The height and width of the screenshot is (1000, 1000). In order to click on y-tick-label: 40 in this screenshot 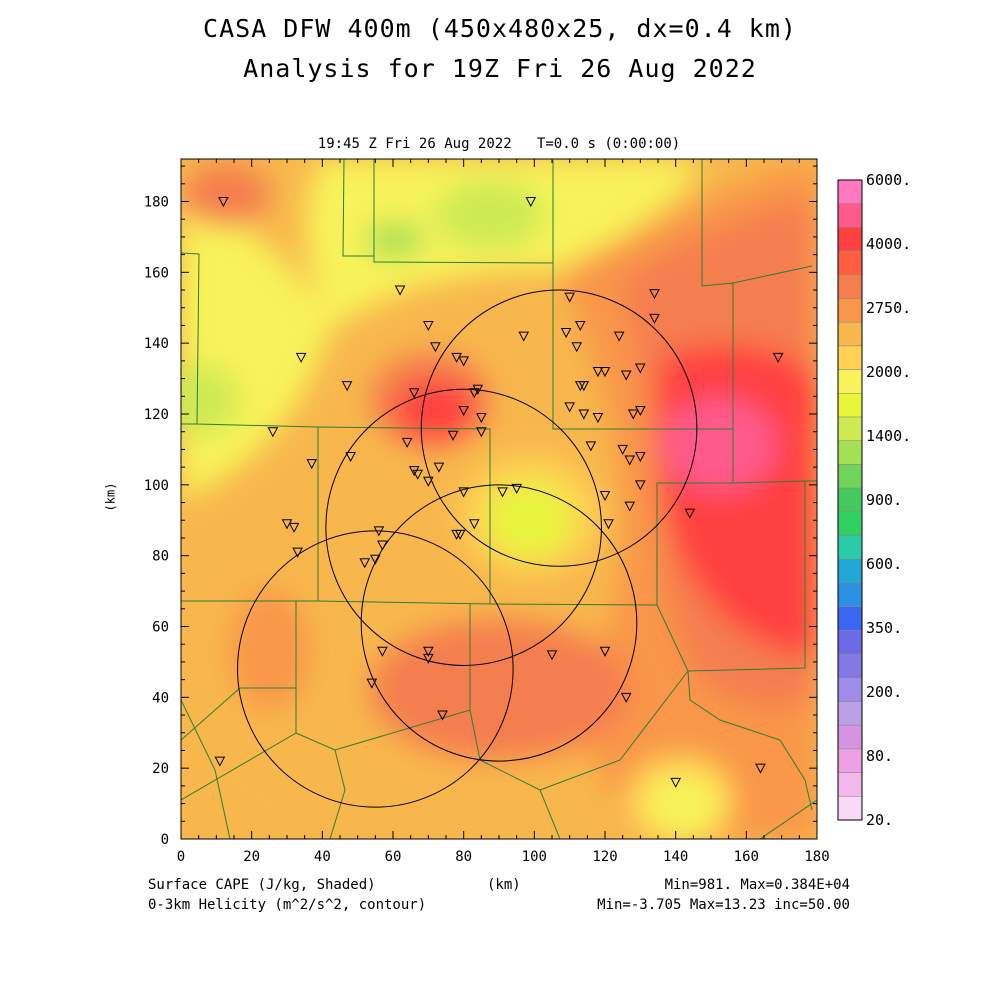, I will do `click(160, 698)`.